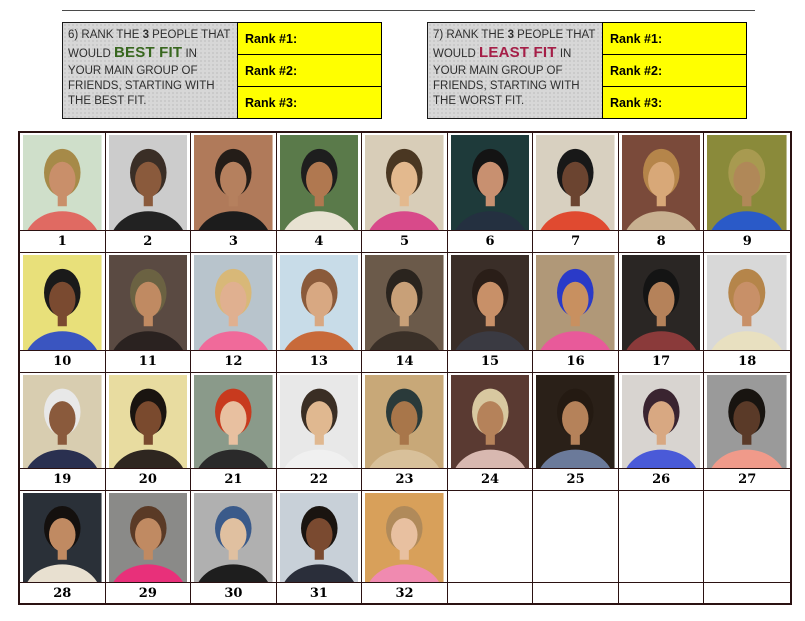 The height and width of the screenshot is (621, 805). I want to click on q6-pre: 6) RANK THE, so click(105, 35).